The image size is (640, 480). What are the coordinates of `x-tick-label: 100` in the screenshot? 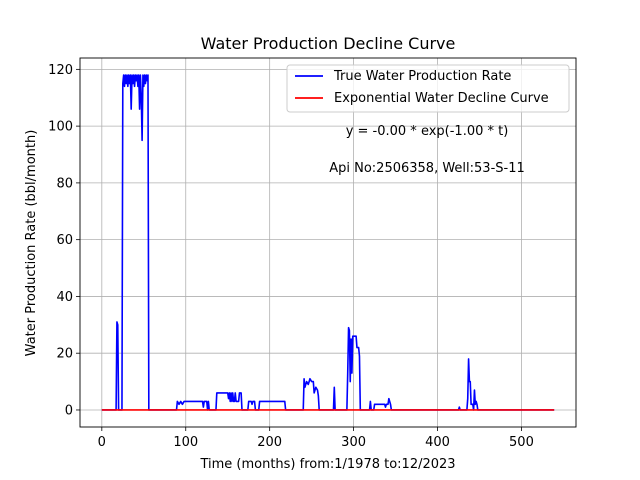 It's located at (185, 442).